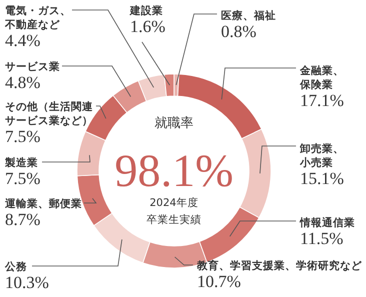 The image size is (366, 297). I want to click on text: 卒業生実績, so click(174, 219).